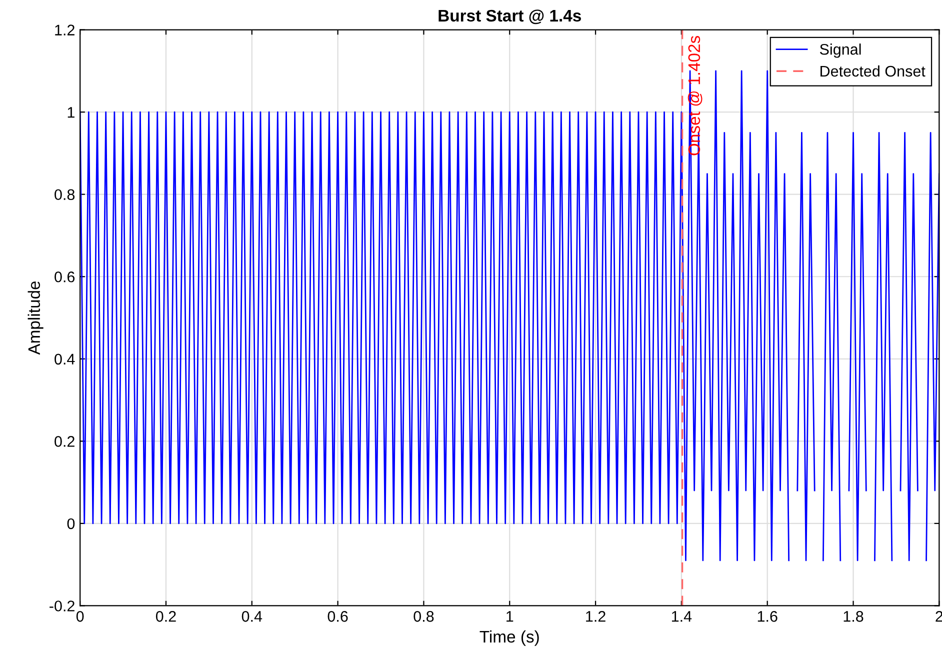  What do you see at coordinates (510, 616) in the screenshot?
I see `x-tick-label: 1` at bounding box center [510, 616].